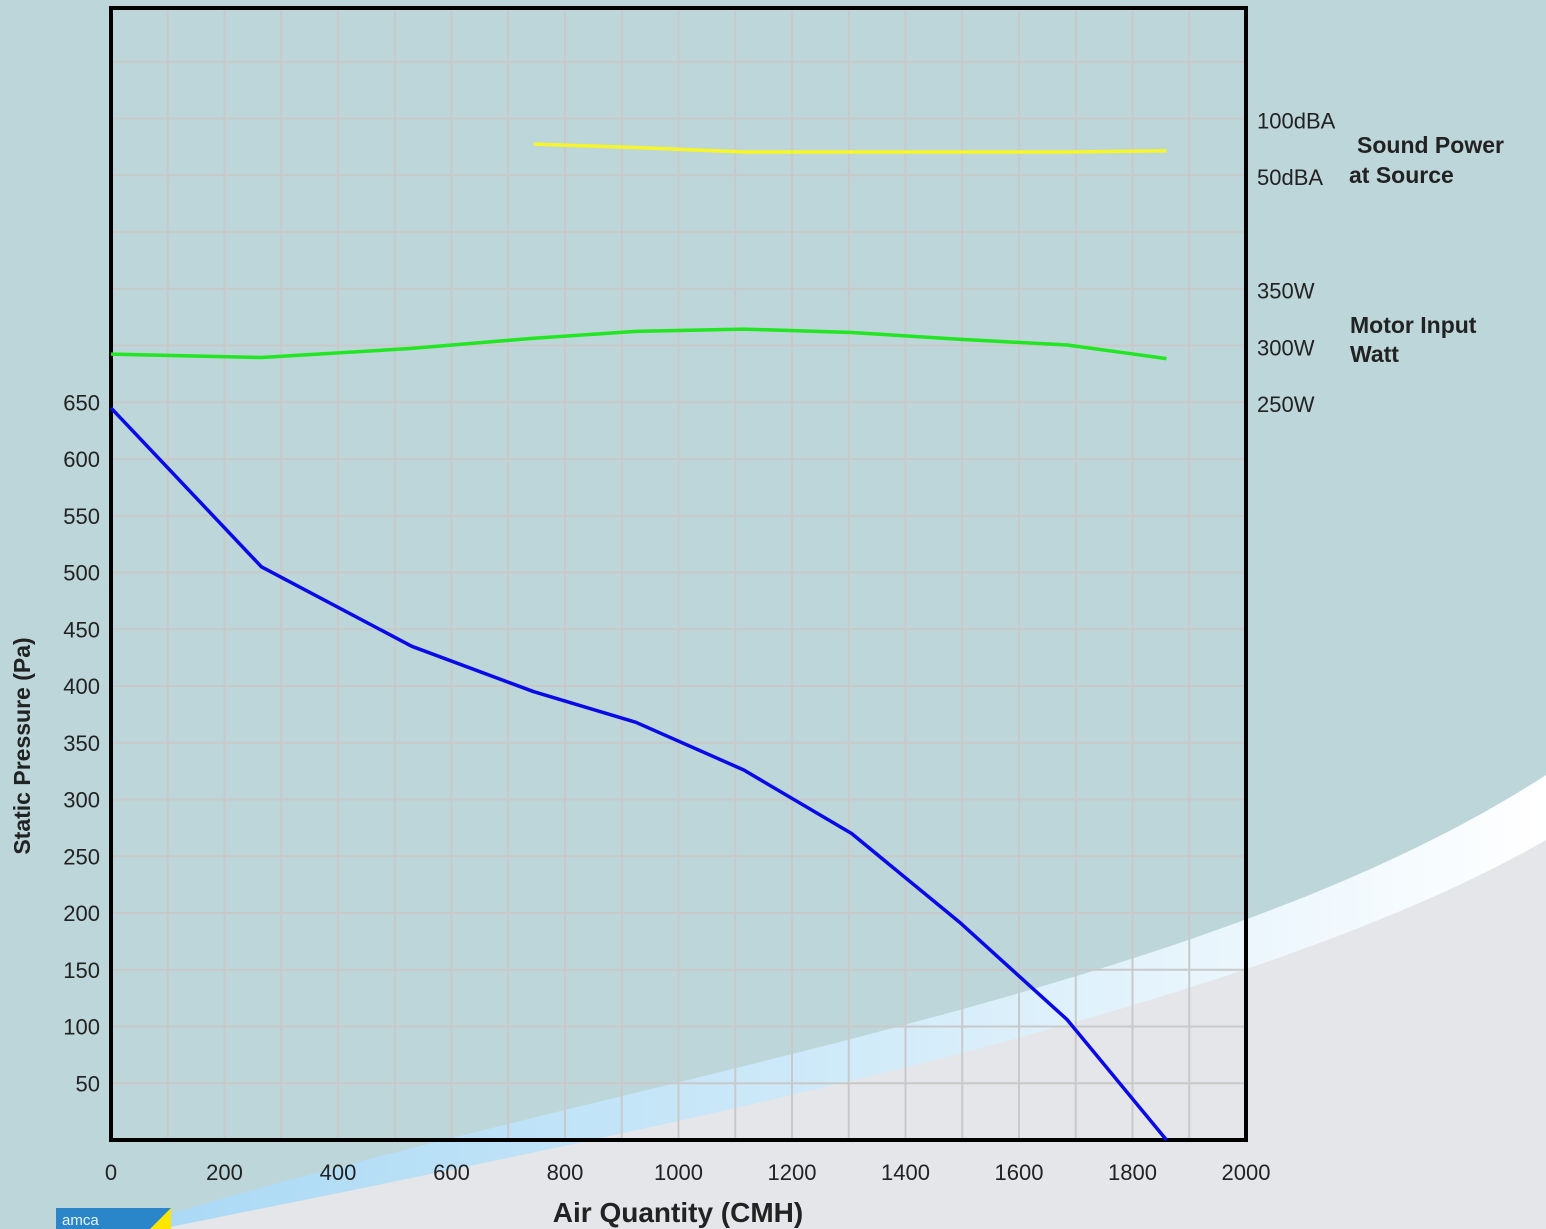  I want to click on y-tick-labels: 50 100 150 200 250 300 350 400 450 500 550 600 650, so click(81, 743).